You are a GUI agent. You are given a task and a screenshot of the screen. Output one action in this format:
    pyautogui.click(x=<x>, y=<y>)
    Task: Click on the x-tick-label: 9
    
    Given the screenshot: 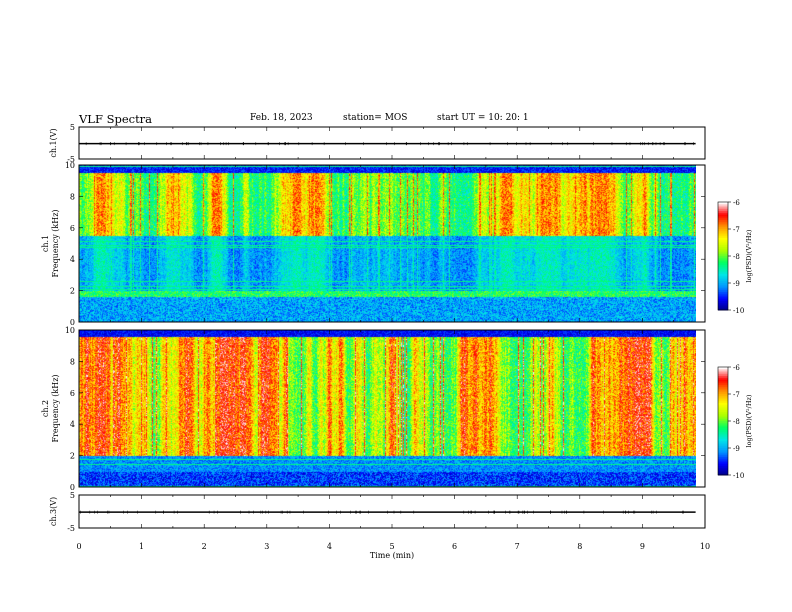 What is the action you would take?
    pyautogui.click(x=642, y=546)
    